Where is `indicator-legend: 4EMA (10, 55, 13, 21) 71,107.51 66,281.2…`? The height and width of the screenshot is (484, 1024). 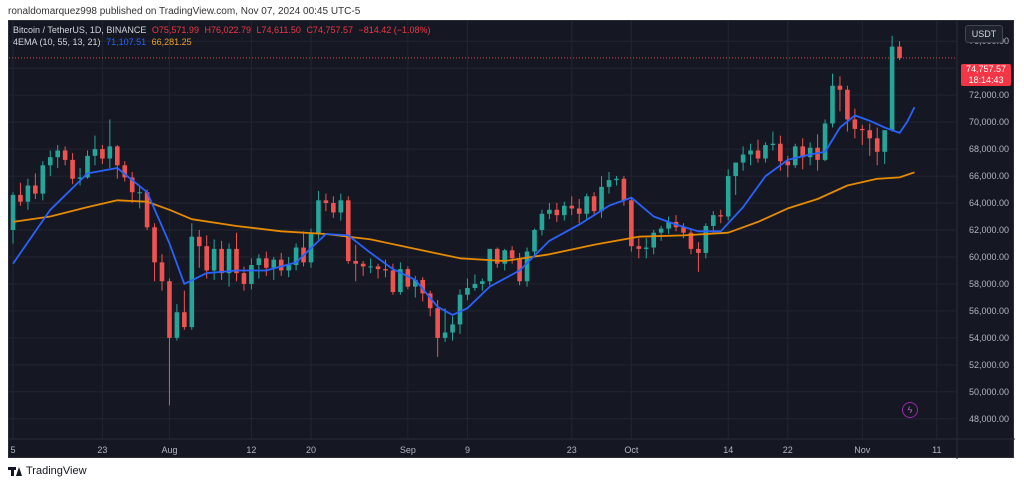 indicator-legend: 4EMA (10, 55, 13, 21) 71,107.51 66,281.2… is located at coordinates (102, 42).